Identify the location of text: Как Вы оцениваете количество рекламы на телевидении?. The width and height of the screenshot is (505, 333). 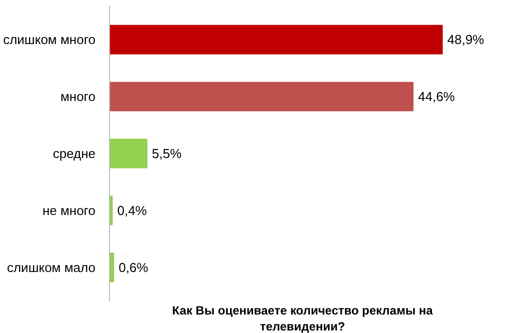
(303, 318).